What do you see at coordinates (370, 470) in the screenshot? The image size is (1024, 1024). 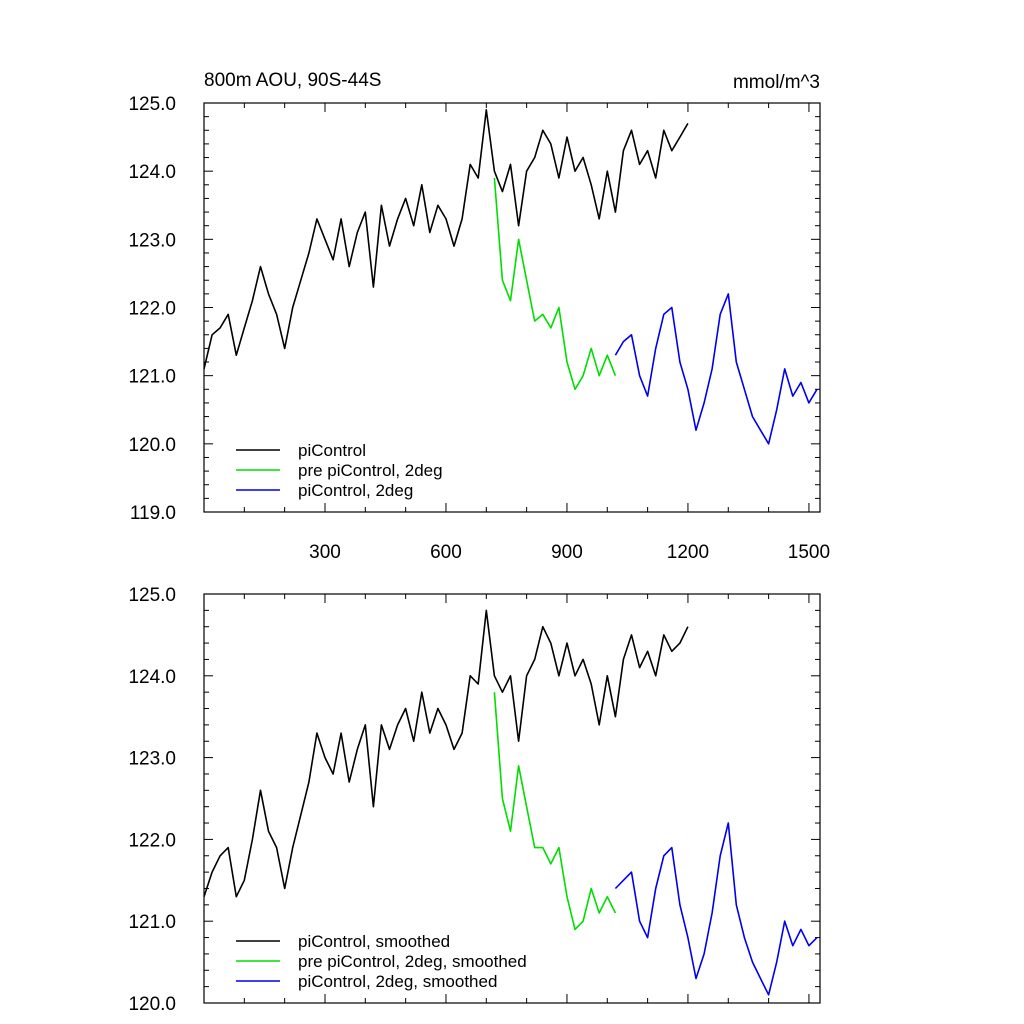 I see `legend-label: pre piControl, 2deg` at bounding box center [370, 470].